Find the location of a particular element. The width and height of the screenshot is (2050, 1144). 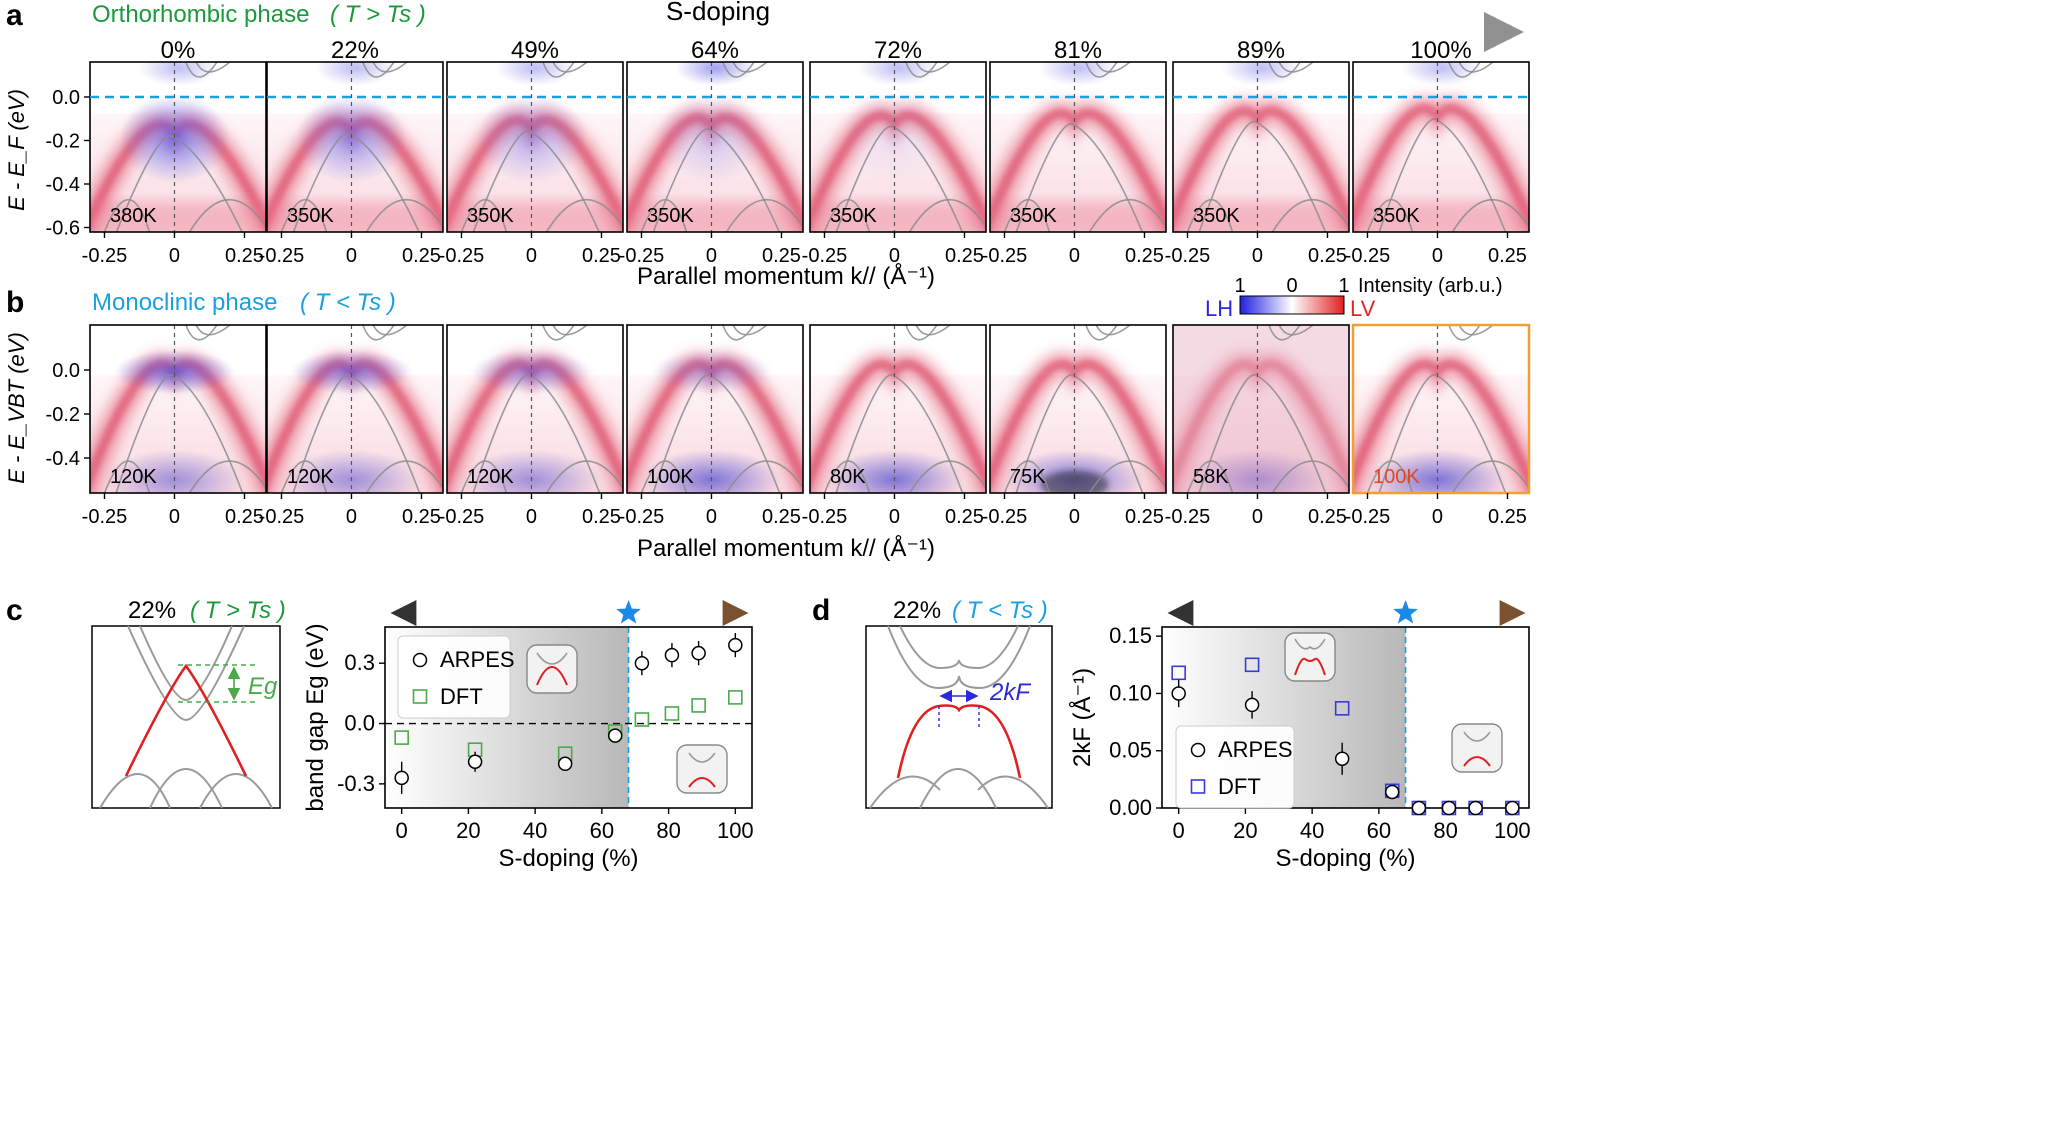

panel-d-kf-label: 2kF is located at coordinates (1010, 692).